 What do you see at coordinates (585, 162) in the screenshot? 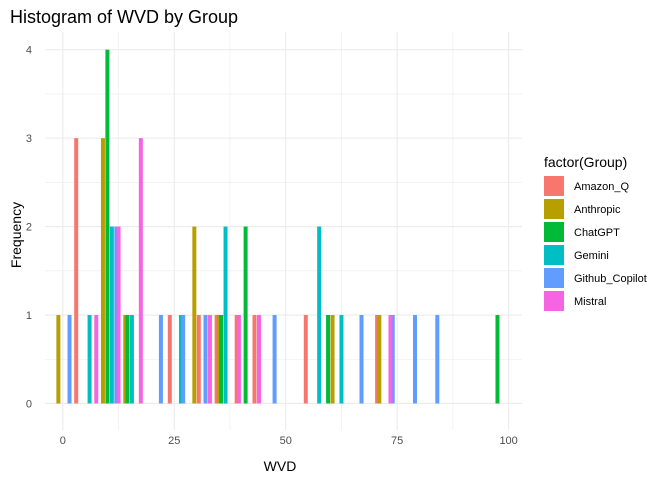
I see `legend-title: factor(Group)` at bounding box center [585, 162].